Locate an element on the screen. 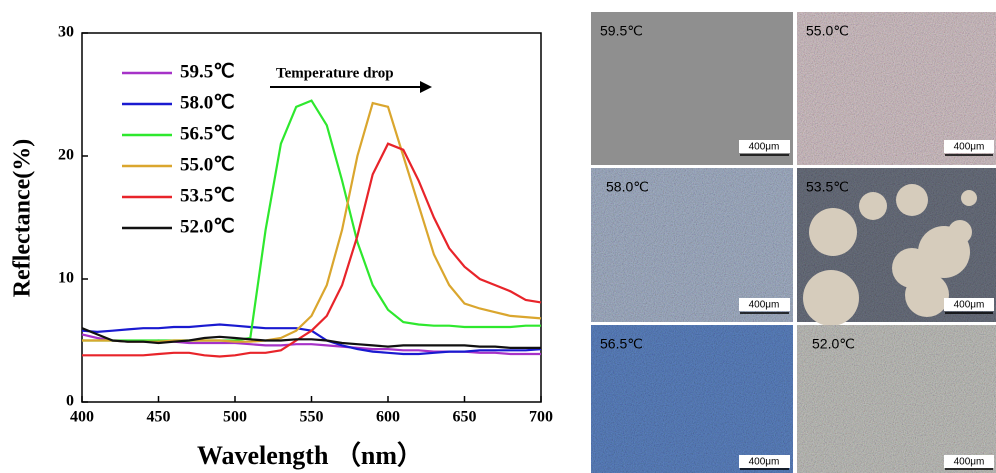 This screenshot has height=473, width=996. y-tick-label: 0 is located at coordinates (70, 401).